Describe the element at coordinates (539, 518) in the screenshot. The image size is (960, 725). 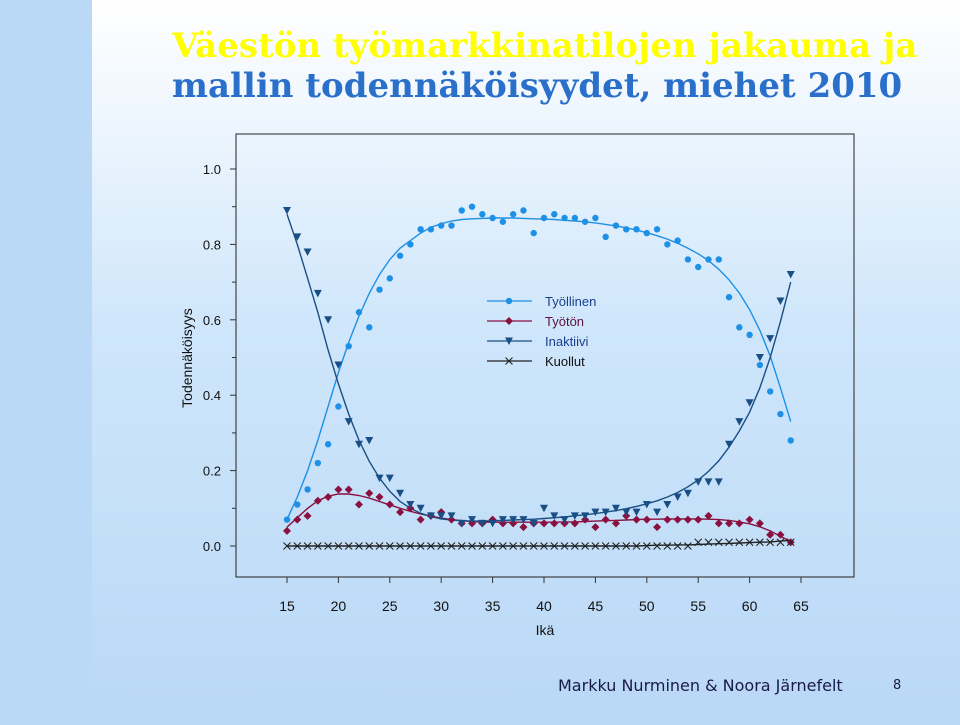
I see `fit-line-ty-t-n` at that location.